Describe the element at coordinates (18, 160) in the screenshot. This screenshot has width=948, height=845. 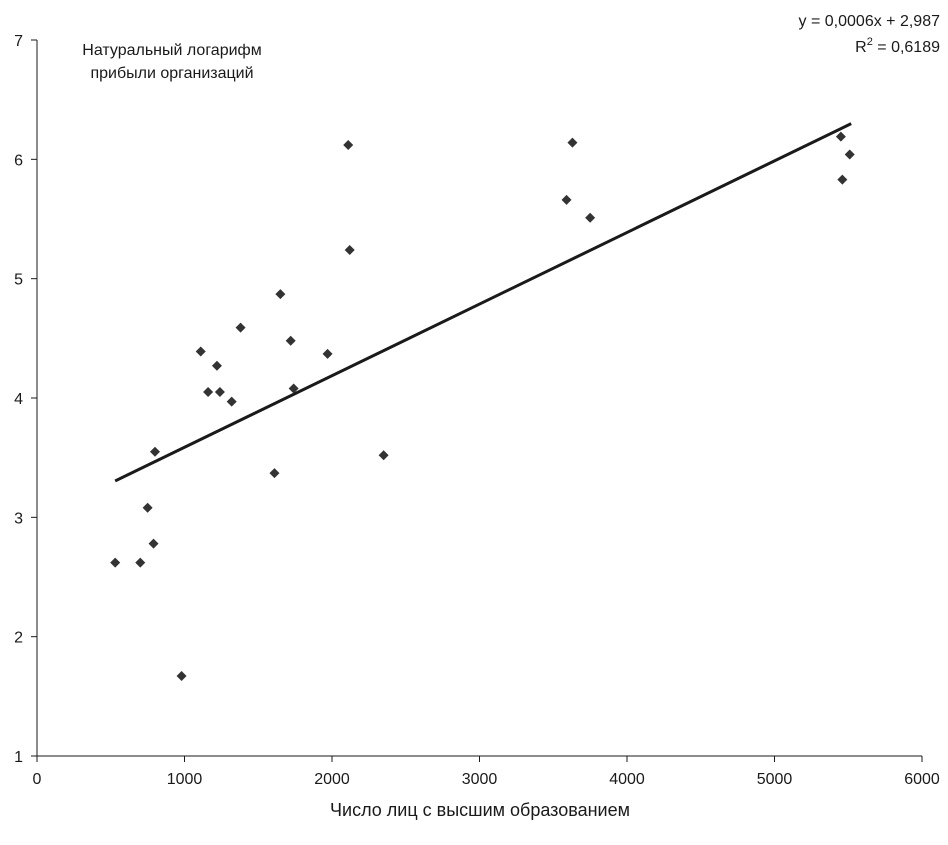
I see `y-tick-label: 6` at that location.